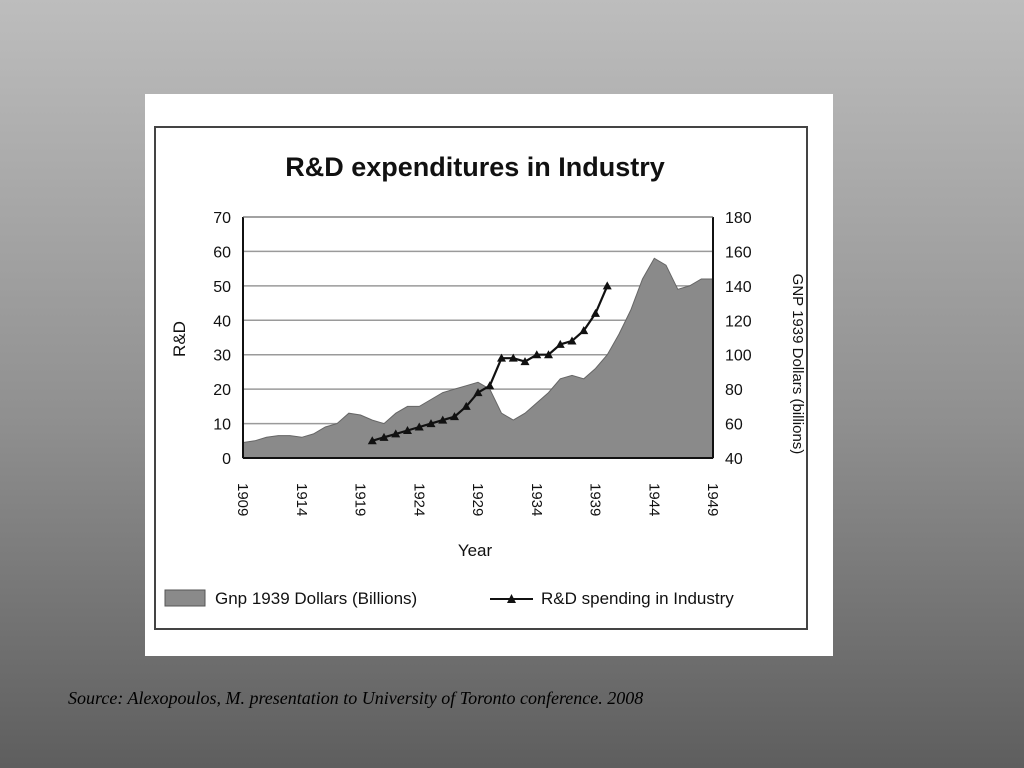 The height and width of the screenshot is (768, 1024). What do you see at coordinates (637, 598) in the screenshot?
I see `legend-label-rd: R&D spending in Industry` at bounding box center [637, 598].